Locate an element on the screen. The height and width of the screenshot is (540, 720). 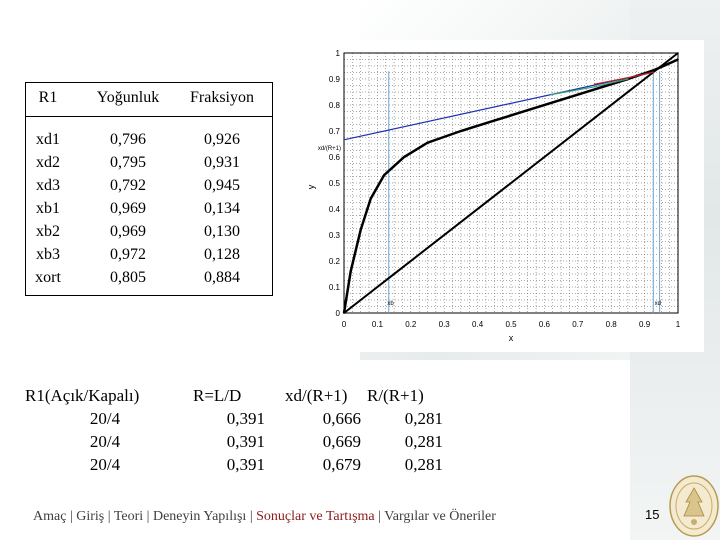
x-tick-label: 0.5 is located at coordinates (511, 324).